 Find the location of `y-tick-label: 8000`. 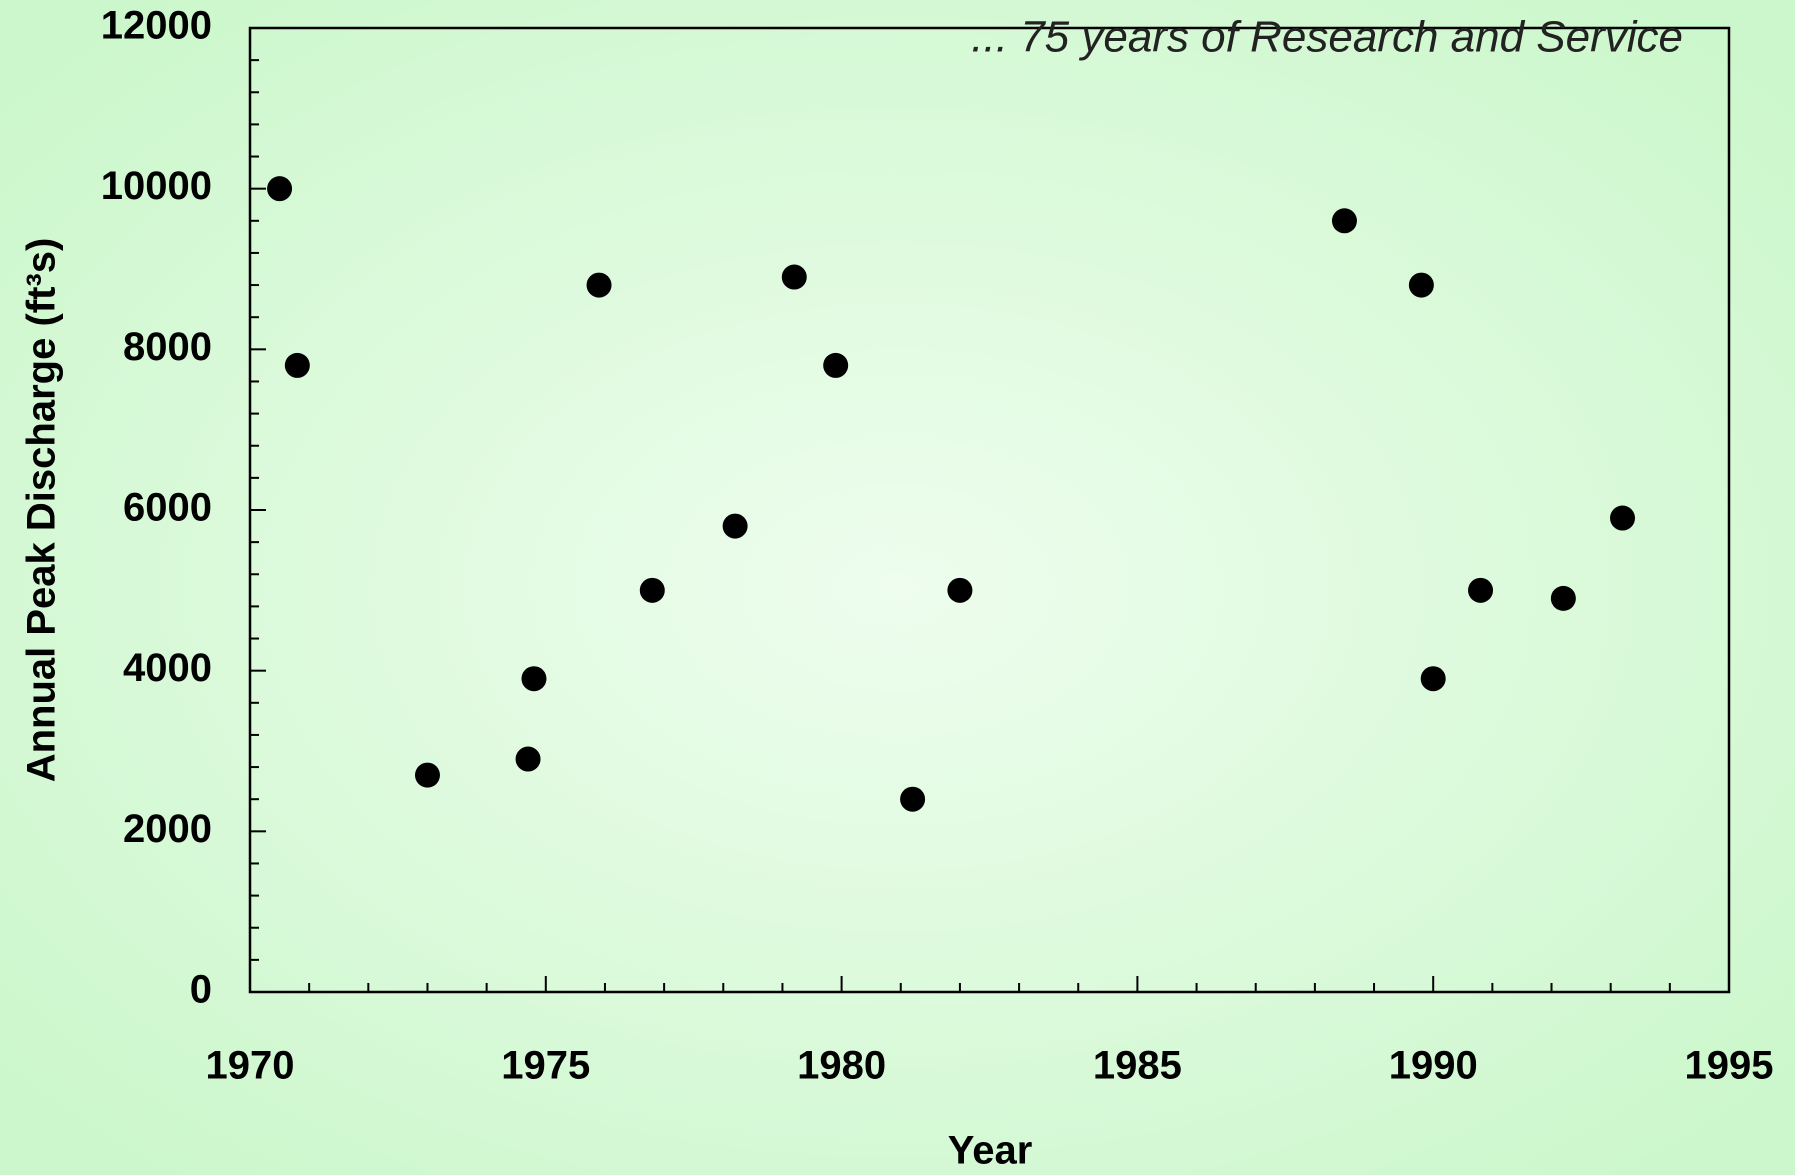

y-tick-label: 8000 is located at coordinates (167, 347).